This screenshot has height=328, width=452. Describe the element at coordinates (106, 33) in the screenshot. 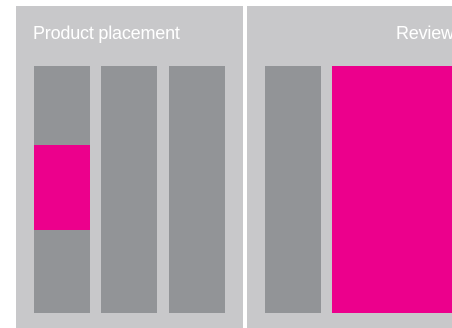

I see `product-placement-title: Product placement` at that location.